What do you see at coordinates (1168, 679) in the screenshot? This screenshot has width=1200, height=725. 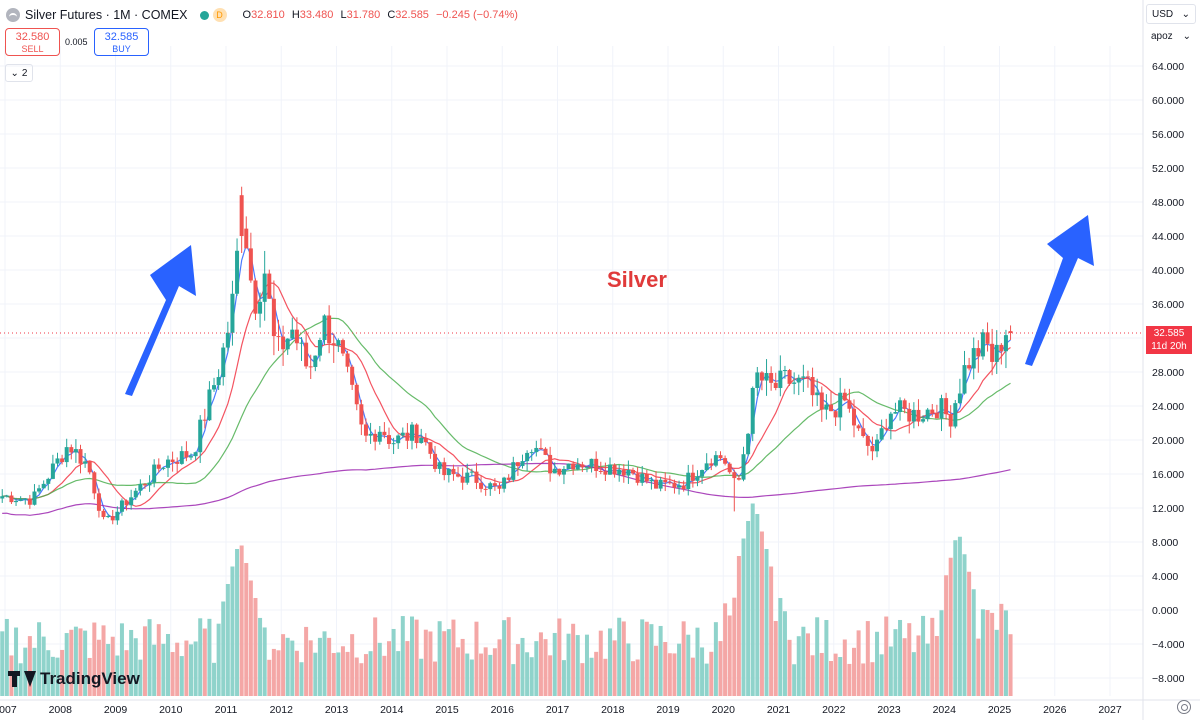 I see `y-tick-label: −8.000` at bounding box center [1168, 679].